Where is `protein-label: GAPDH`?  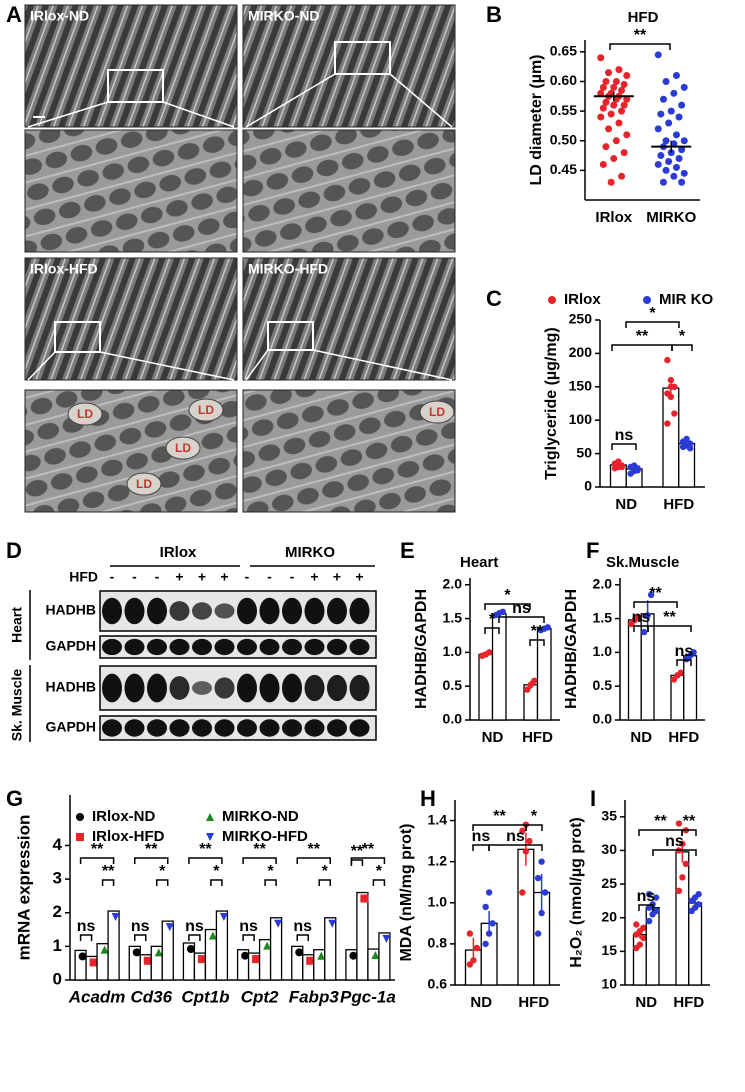 protein-label: GAPDH is located at coordinates (70, 646).